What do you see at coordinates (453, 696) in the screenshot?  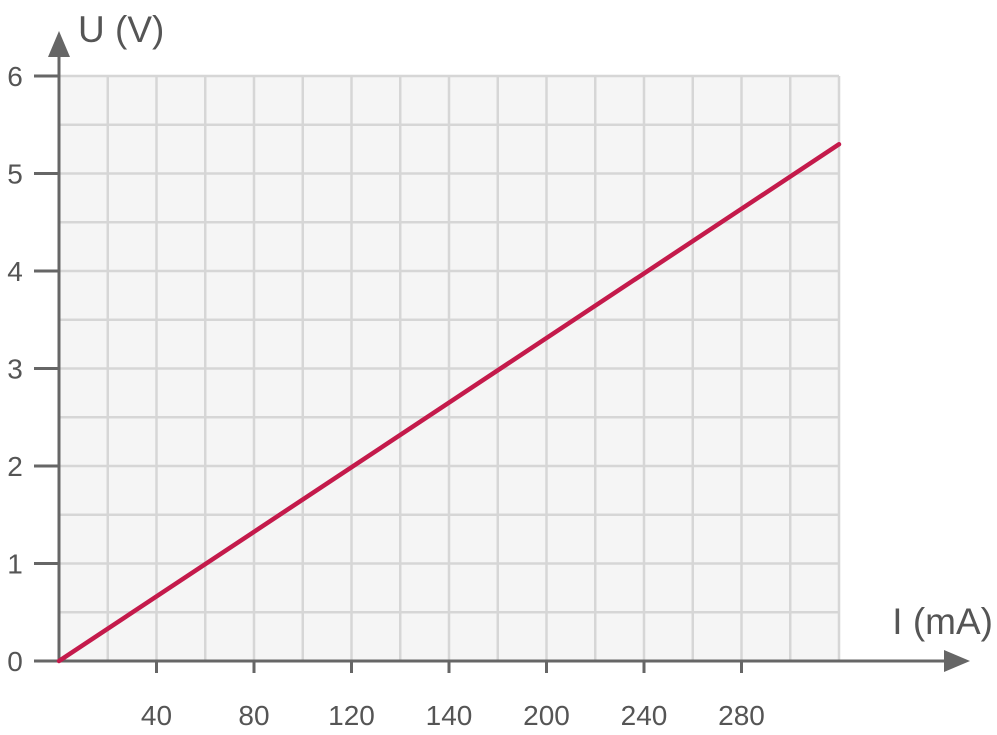 I see `x-ticks: 40 80 120 140 200 240 280` at bounding box center [453, 696].